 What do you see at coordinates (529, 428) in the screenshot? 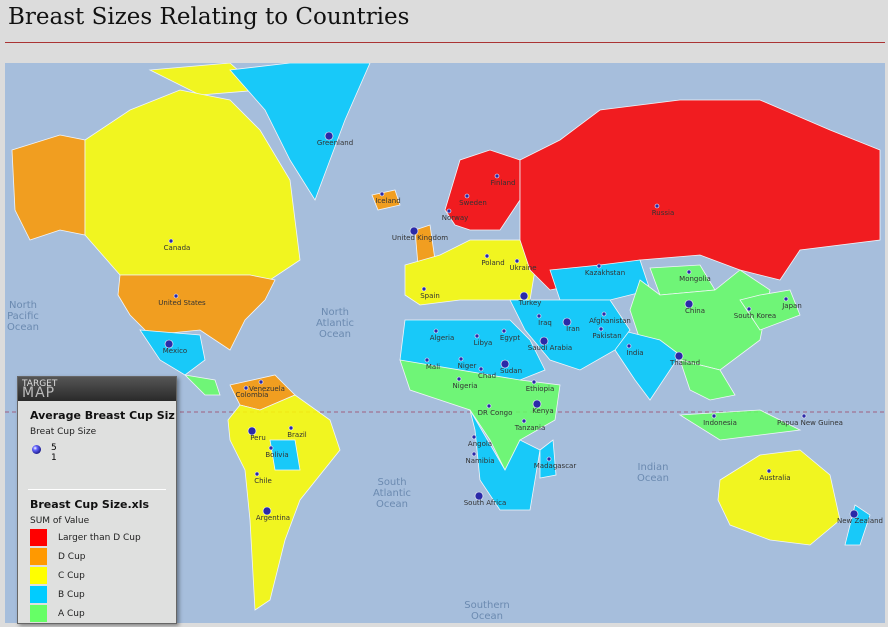
I see `country-label: Tanzania` at bounding box center [529, 428].